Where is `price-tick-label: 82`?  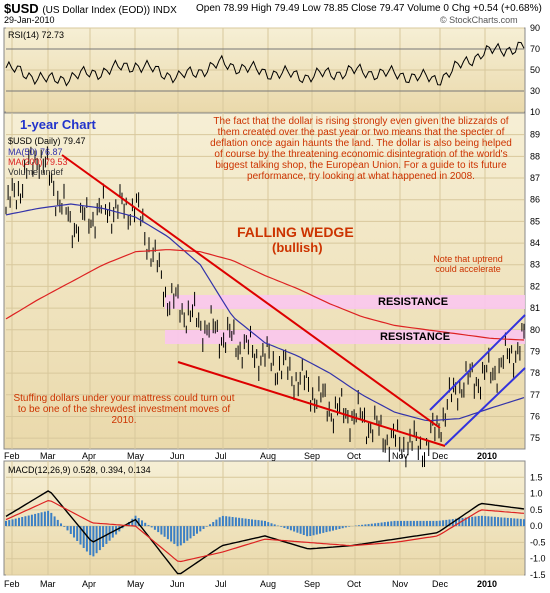
price-tick-label: 82 is located at coordinates (535, 286).